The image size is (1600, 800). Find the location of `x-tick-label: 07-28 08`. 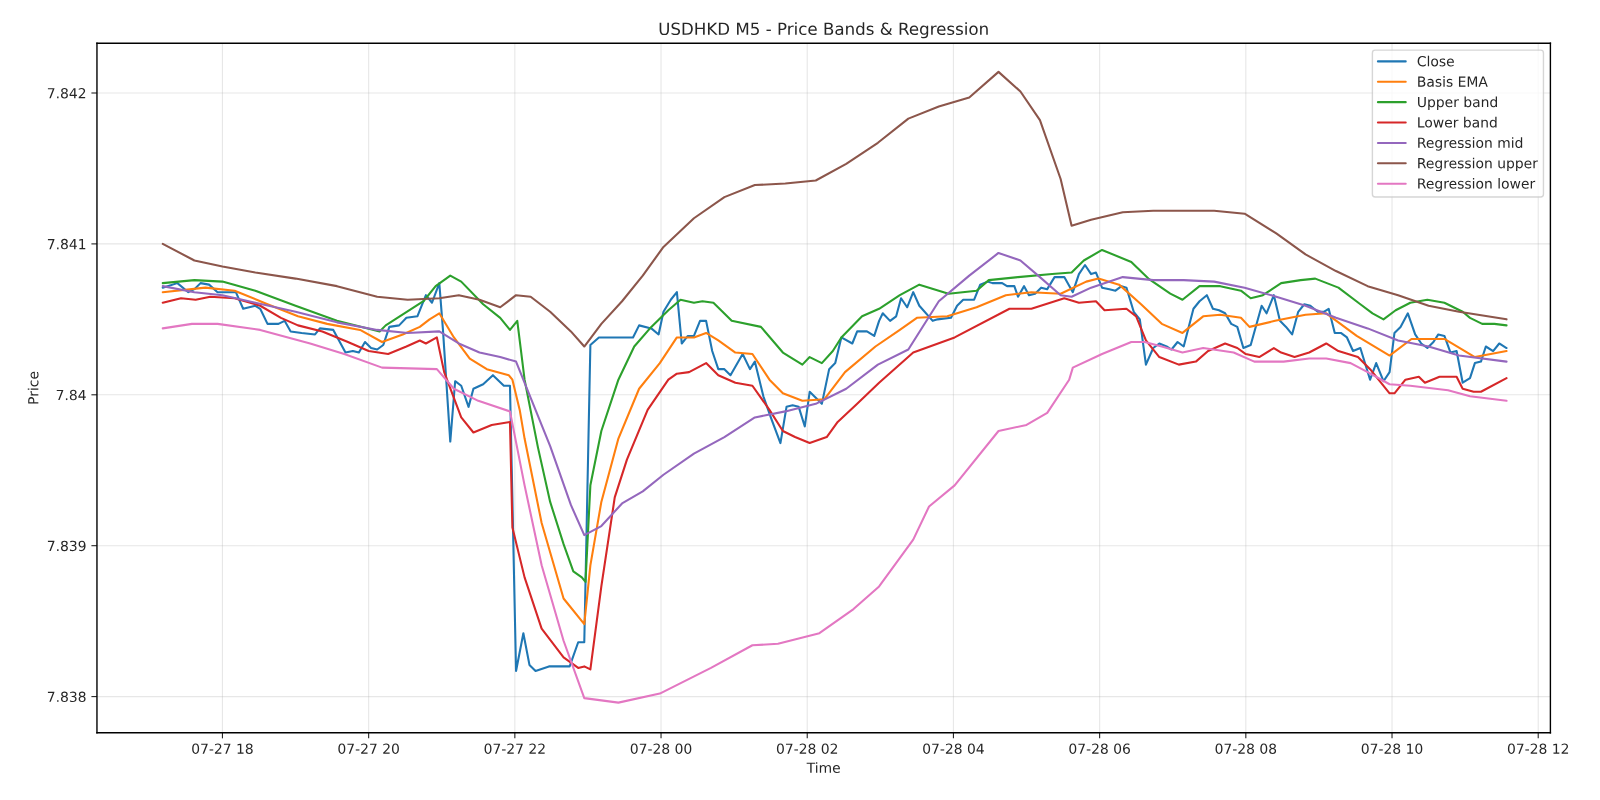

x-tick-label: 07-28 08 is located at coordinates (1246, 748).